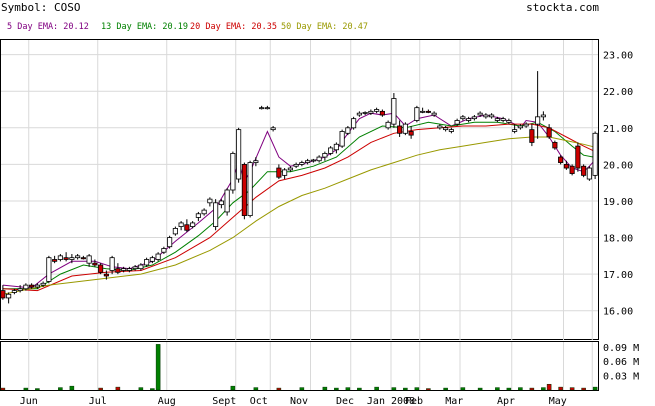  I want to click on price-tick-label: 16.00, so click(618, 312).